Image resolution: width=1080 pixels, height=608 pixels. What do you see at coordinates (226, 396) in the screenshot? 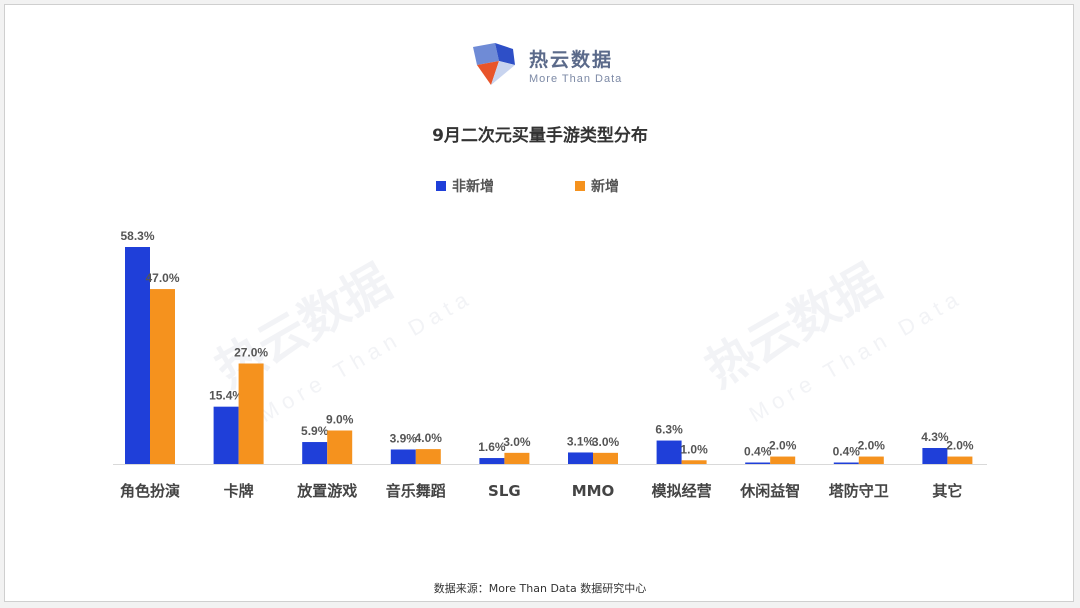
I see `data-label-series1-1: 15.4%` at bounding box center [226, 396].